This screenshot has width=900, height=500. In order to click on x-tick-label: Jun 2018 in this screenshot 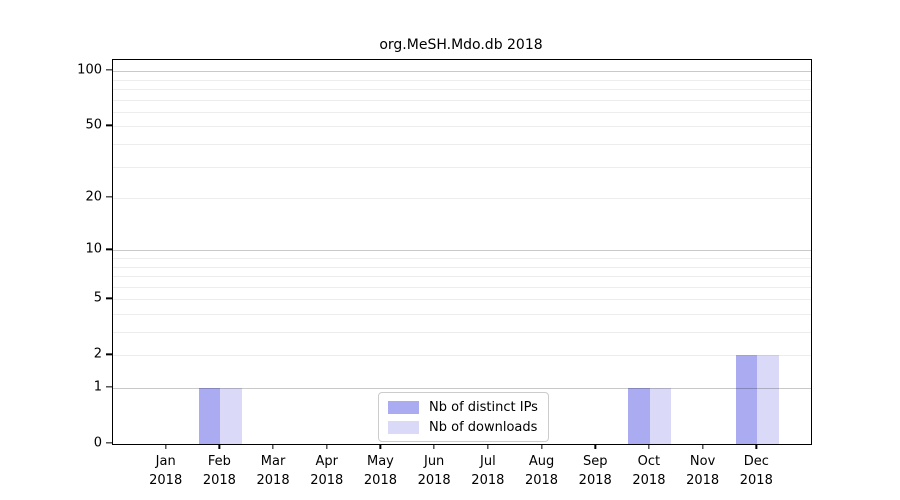, I will do `click(434, 471)`.